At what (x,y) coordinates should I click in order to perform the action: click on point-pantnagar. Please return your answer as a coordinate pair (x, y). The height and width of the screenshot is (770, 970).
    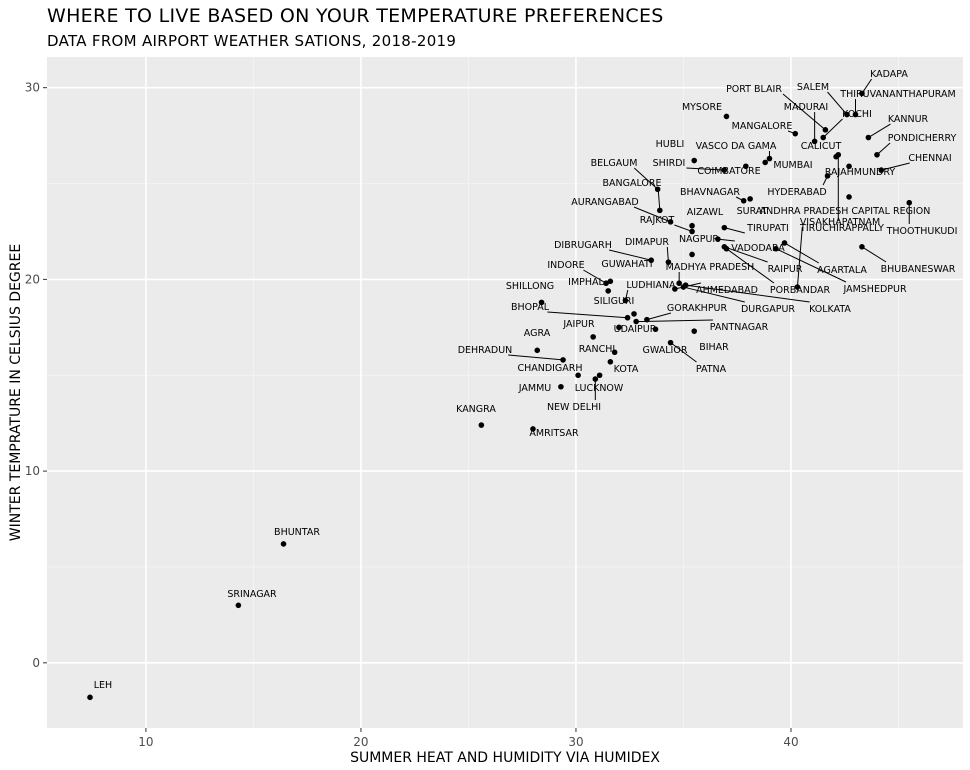
    Looking at the image, I should click on (636, 321).